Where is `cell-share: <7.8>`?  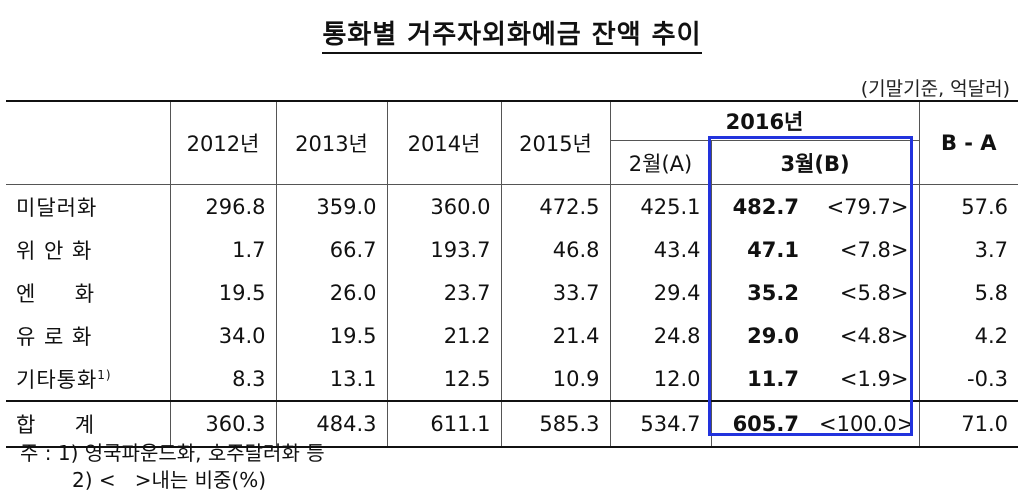 cell-share: <7.8> is located at coordinates (864, 249).